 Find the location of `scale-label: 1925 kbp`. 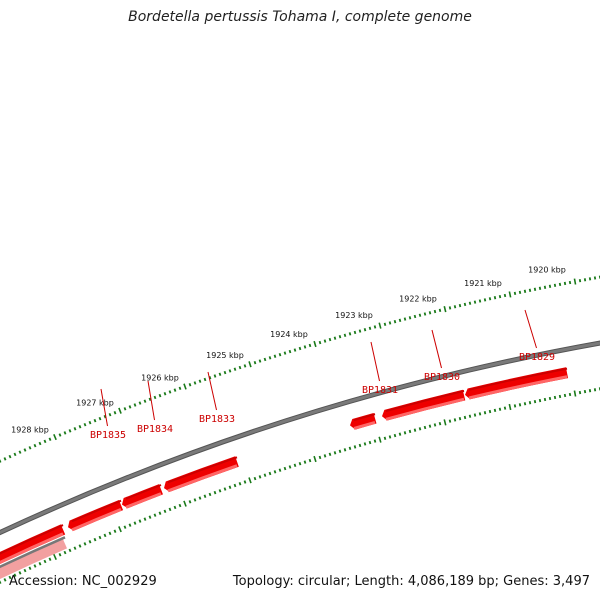

scale-label: 1925 kbp is located at coordinates (225, 355).